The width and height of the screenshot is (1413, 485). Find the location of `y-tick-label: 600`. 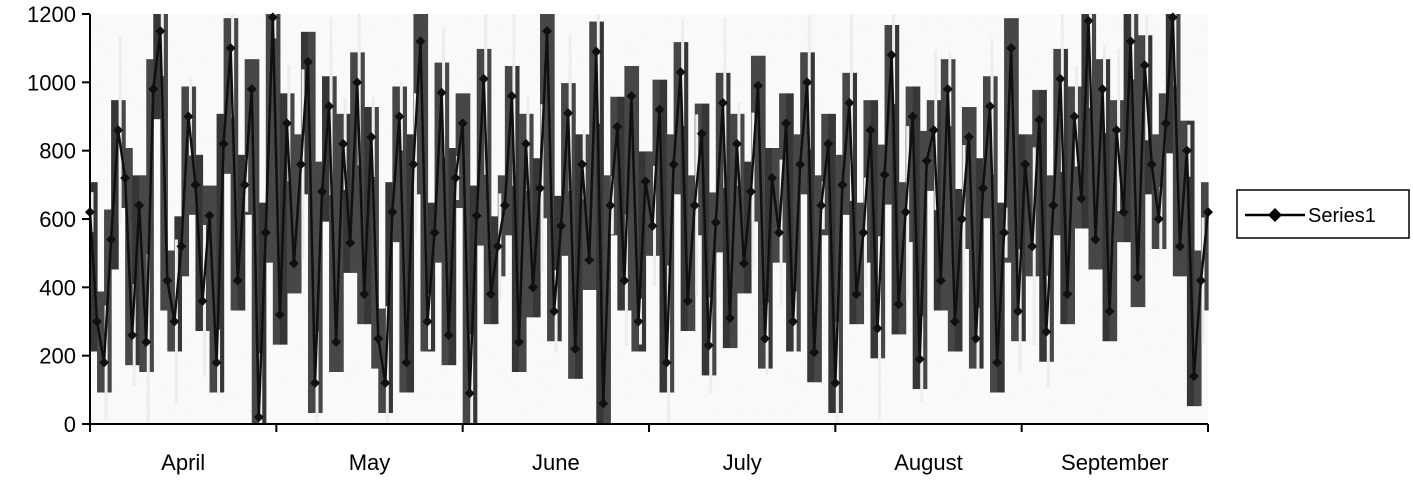

y-tick-label: 600 is located at coordinates (57, 219).